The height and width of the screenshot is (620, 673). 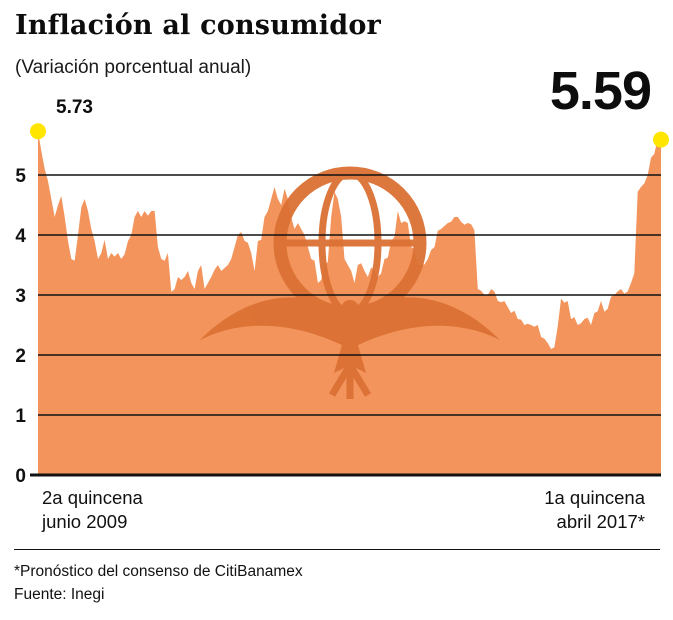 I want to click on start-point-marker, so click(x=38, y=131).